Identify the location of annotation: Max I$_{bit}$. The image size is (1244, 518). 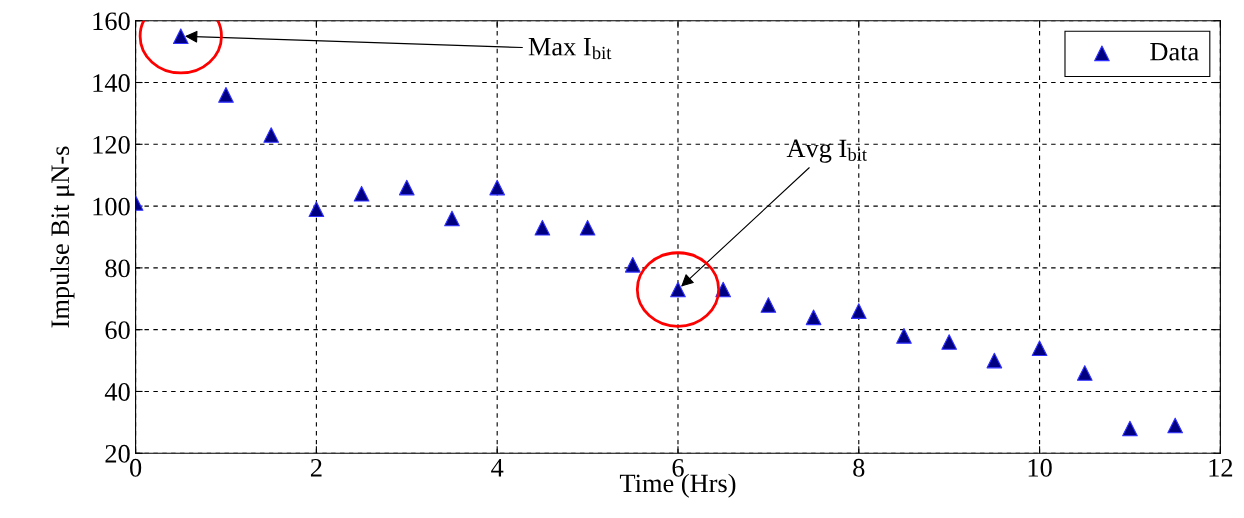
(570, 49).